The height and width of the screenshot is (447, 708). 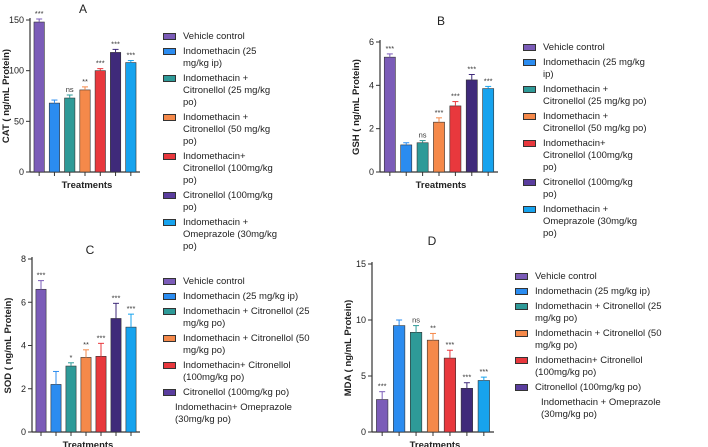 What do you see at coordinates (441, 21) in the screenshot?
I see `panel-title: B` at bounding box center [441, 21].